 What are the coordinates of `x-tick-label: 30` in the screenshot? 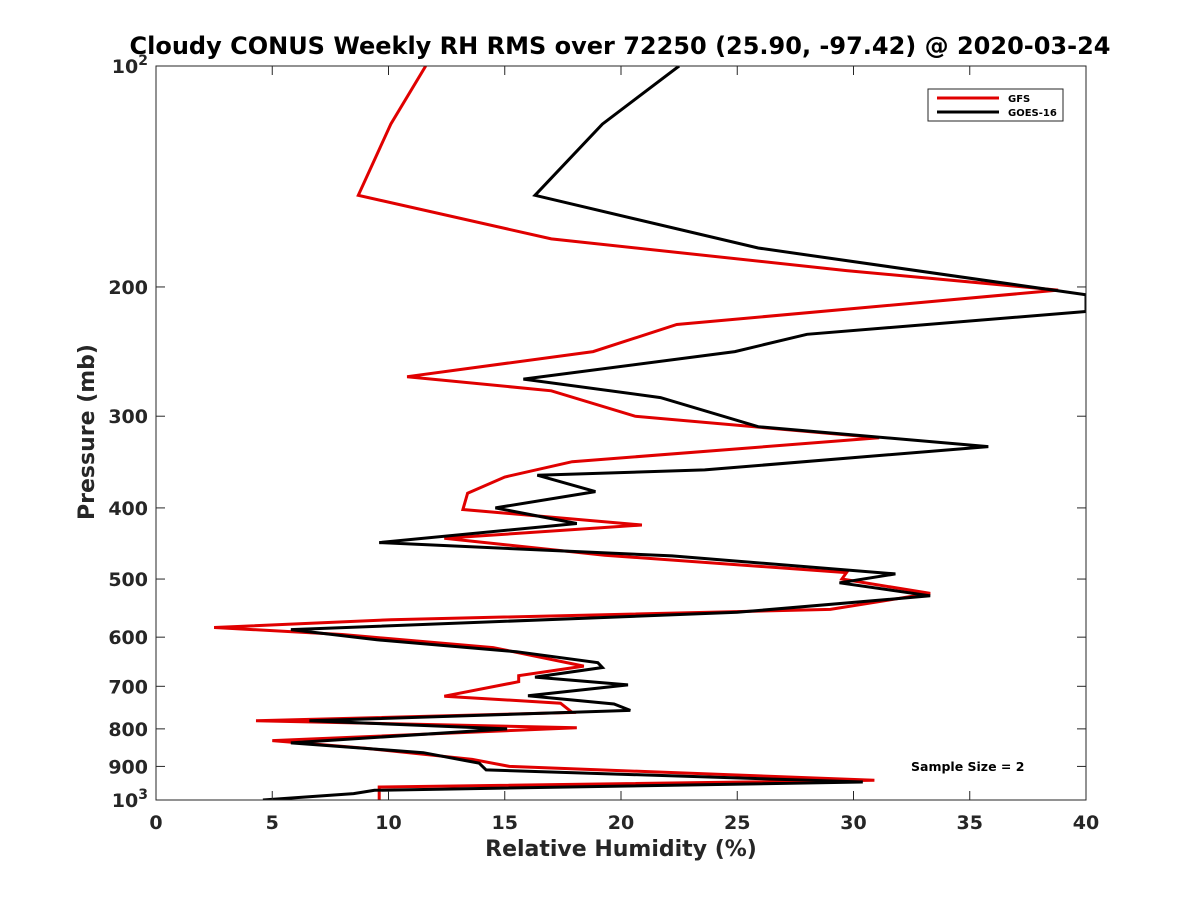 It's located at (853, 823).